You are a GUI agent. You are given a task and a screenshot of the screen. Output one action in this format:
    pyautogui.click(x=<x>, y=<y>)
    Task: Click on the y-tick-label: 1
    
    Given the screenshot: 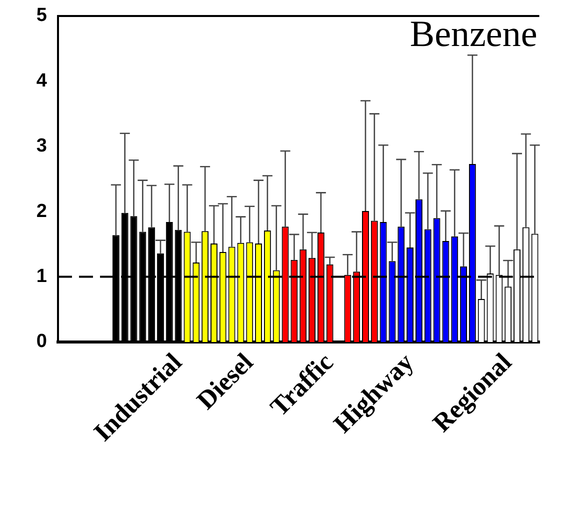 What is the action you would take?
    pyautogui.click(x=42, y=277)
    